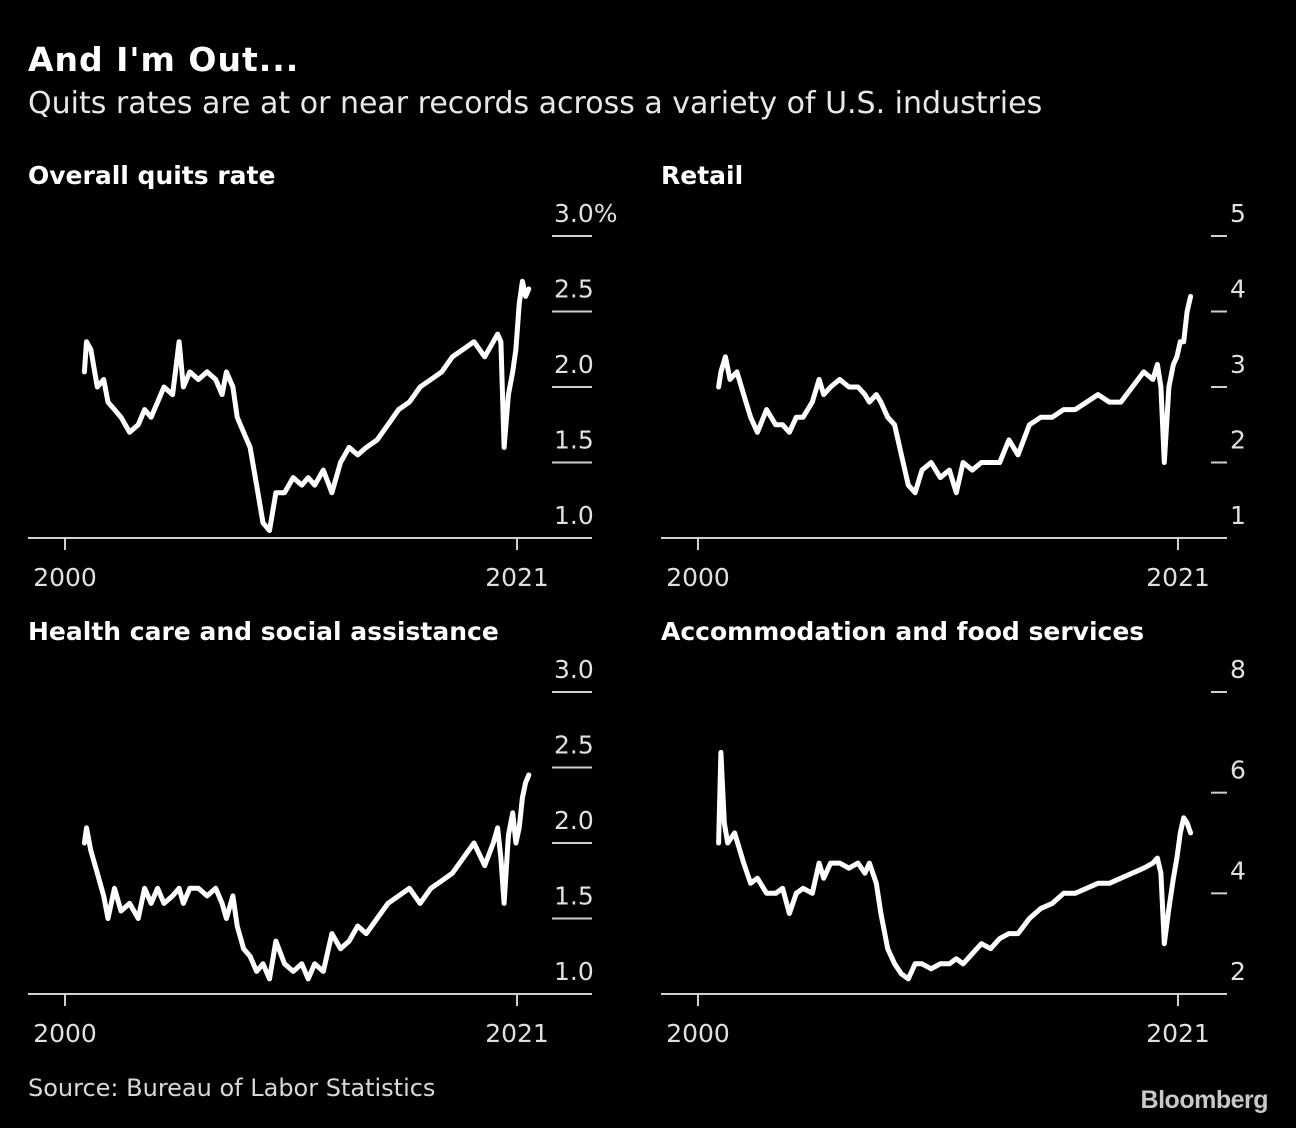  I want to click on y-tick-label: 6, so click(1238, 770).